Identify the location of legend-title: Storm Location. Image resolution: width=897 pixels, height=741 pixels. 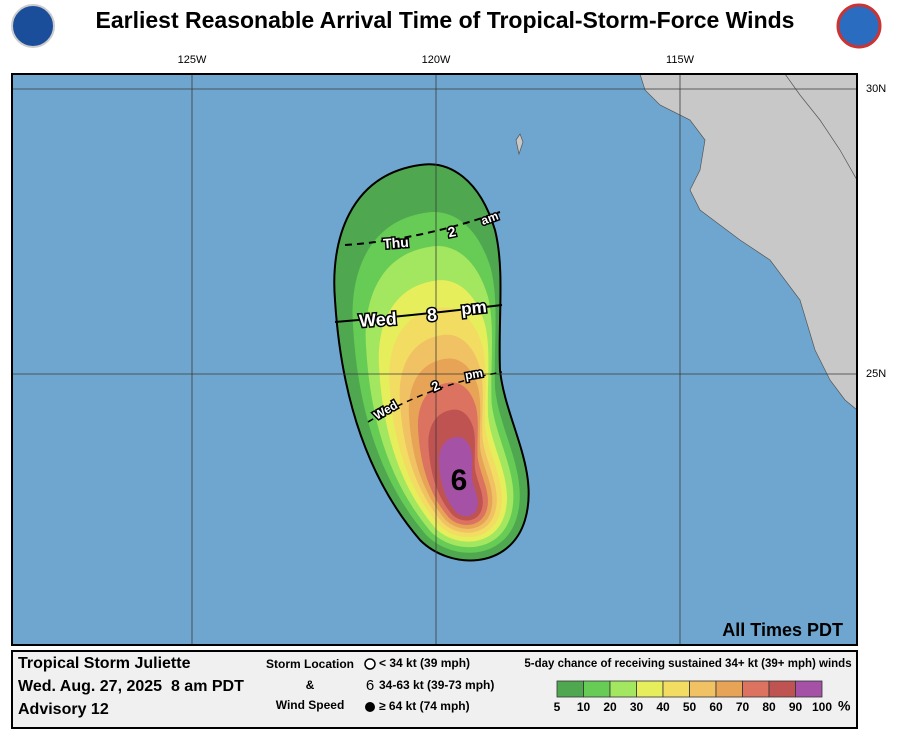
(310, 664).